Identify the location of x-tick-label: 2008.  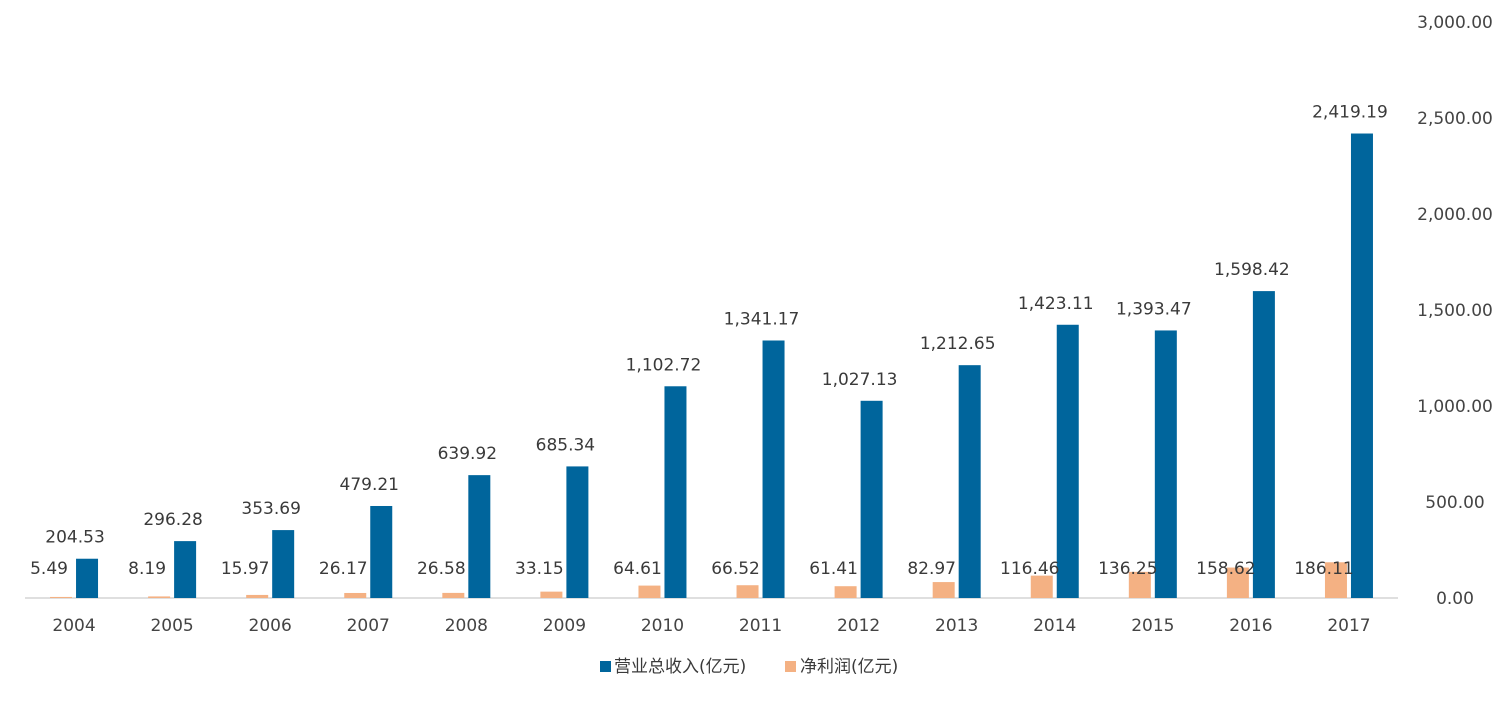
(466, 626).